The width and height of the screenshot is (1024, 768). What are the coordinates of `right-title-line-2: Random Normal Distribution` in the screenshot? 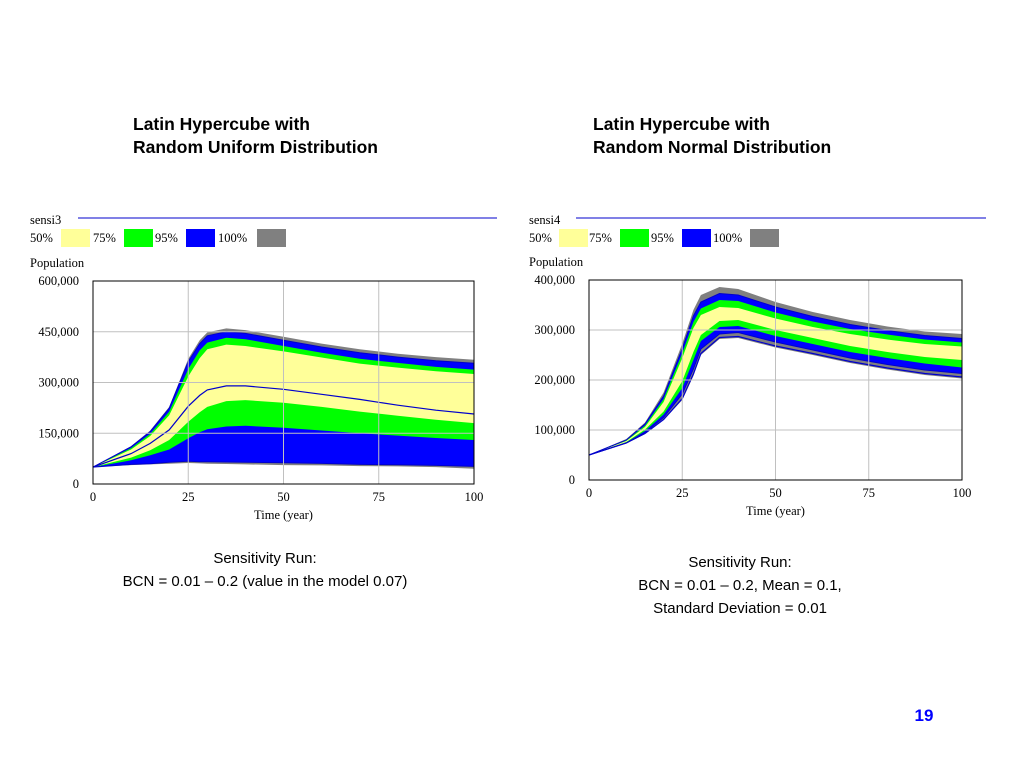 It's located at (712, 147).